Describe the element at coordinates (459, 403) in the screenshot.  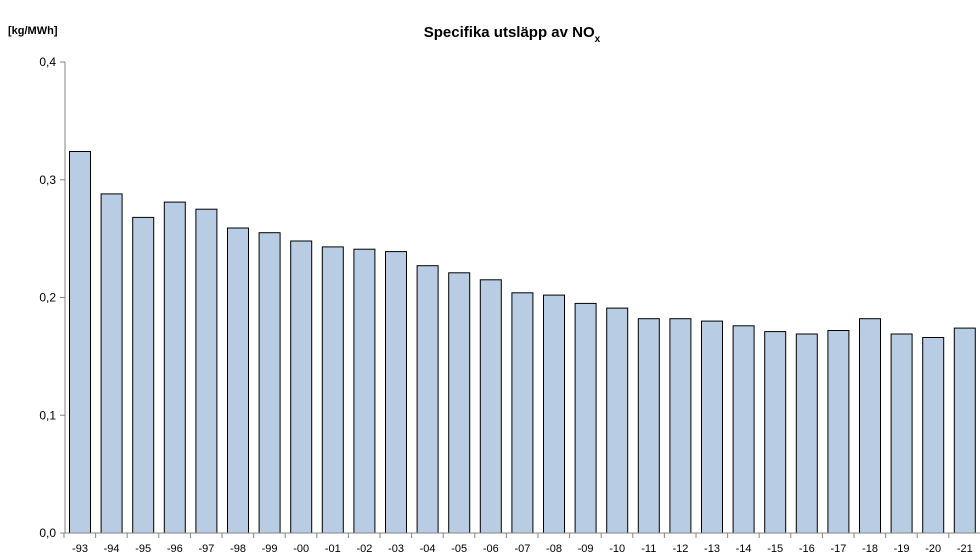
I see `bar--05` at that location.